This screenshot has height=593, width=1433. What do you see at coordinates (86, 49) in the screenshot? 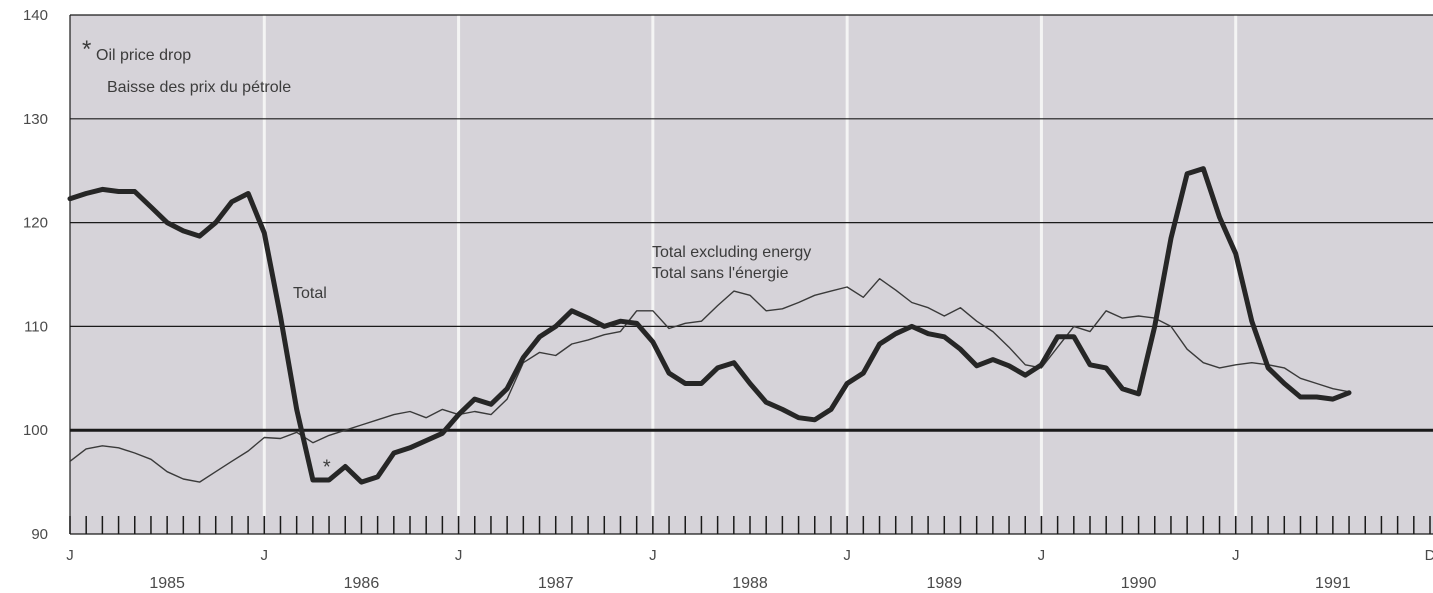
I see `asterisk-legend: *` at bounding box center [86, 49].